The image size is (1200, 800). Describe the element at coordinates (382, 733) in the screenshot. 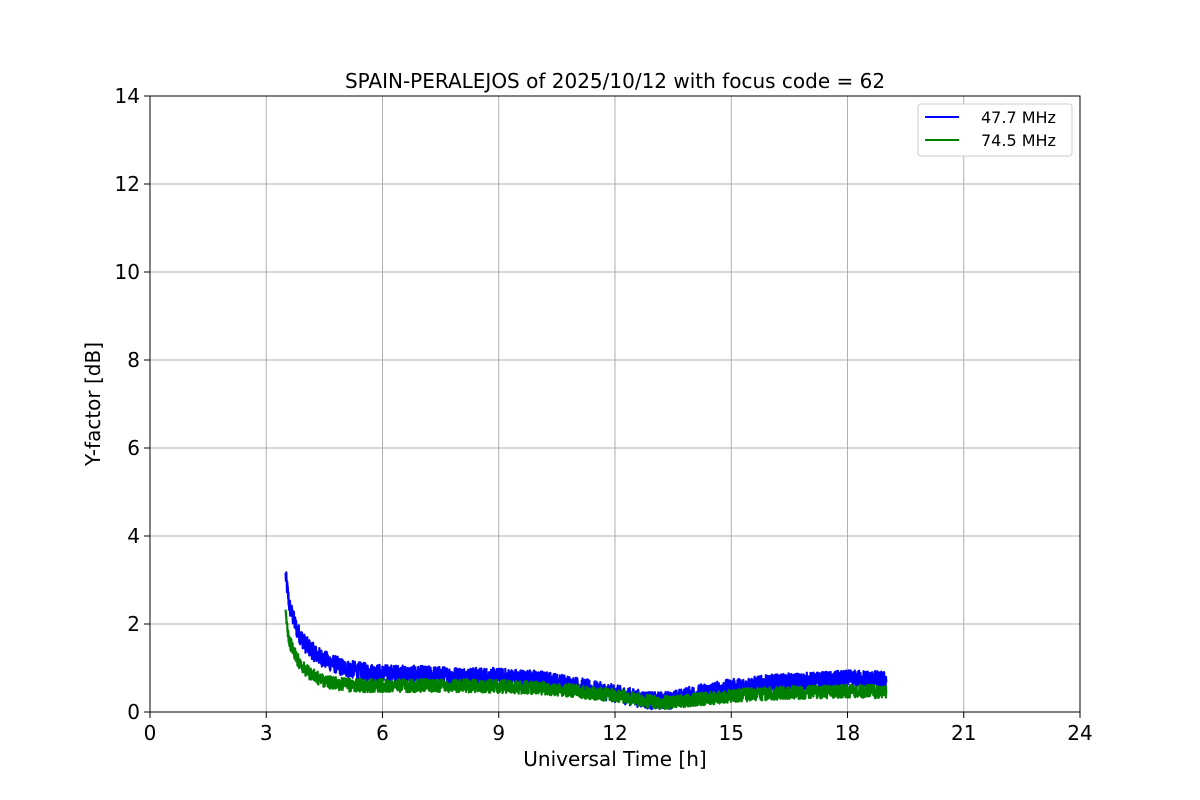

I see `x-tick-label: 6` at that location.